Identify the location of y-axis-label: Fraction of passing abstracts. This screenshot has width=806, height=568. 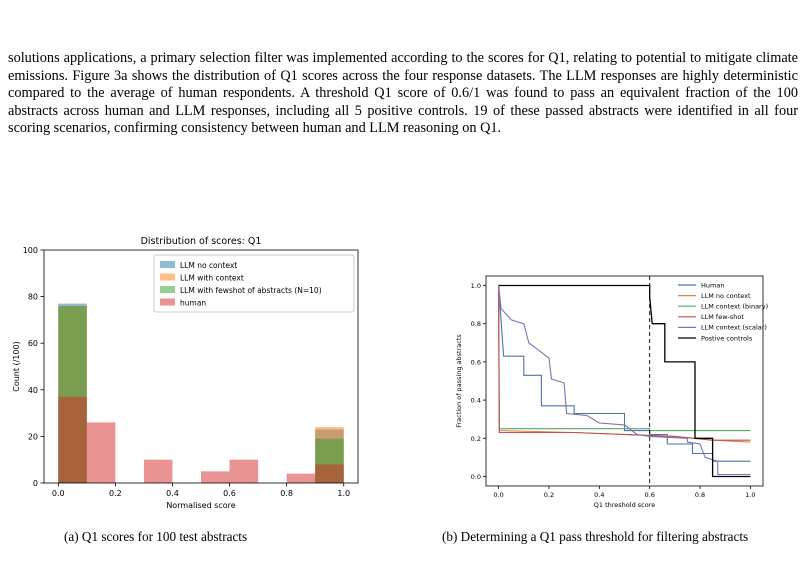
(459, 381).